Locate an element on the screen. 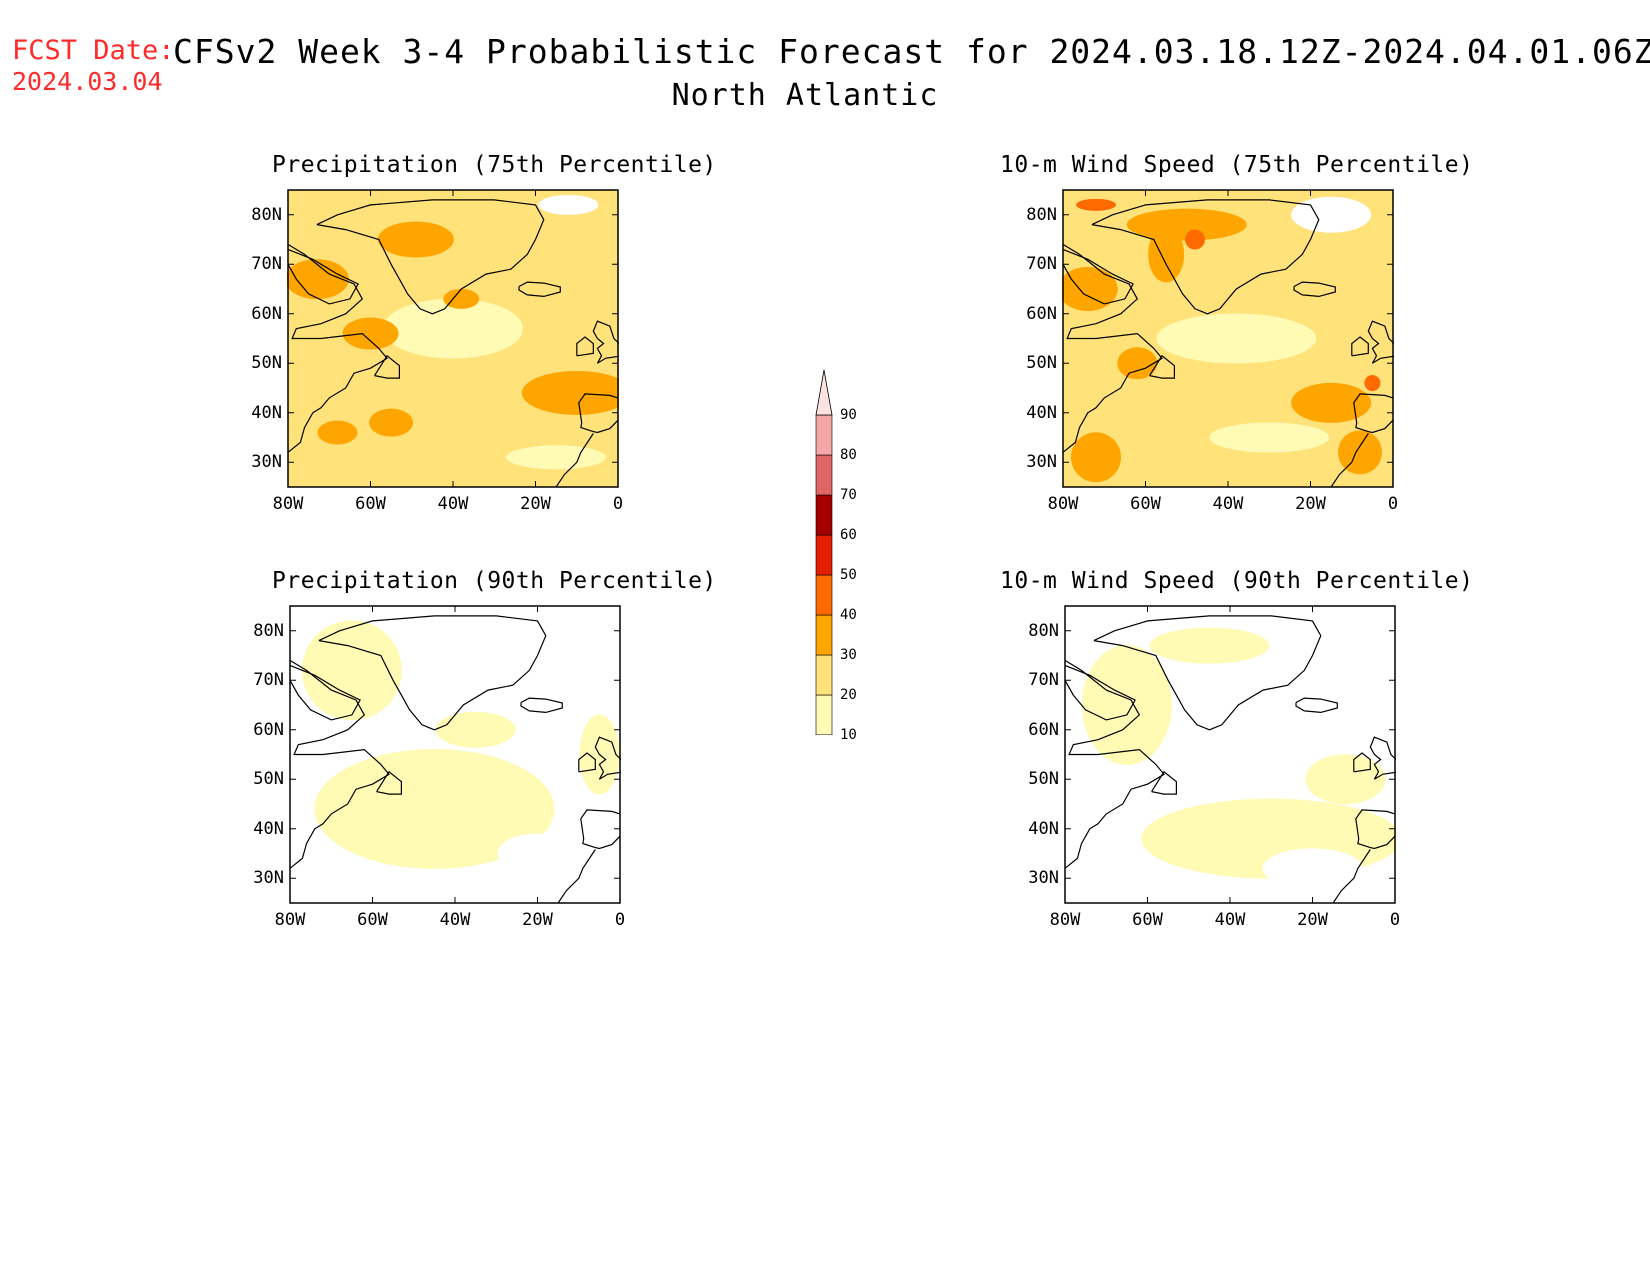  map-wind-90th is located at coordinates (1230, 754).